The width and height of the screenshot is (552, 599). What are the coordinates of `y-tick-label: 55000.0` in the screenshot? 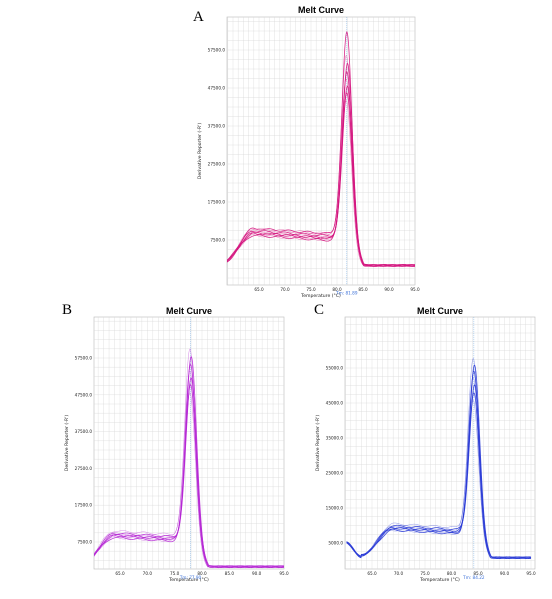 It's located at (335, 368).